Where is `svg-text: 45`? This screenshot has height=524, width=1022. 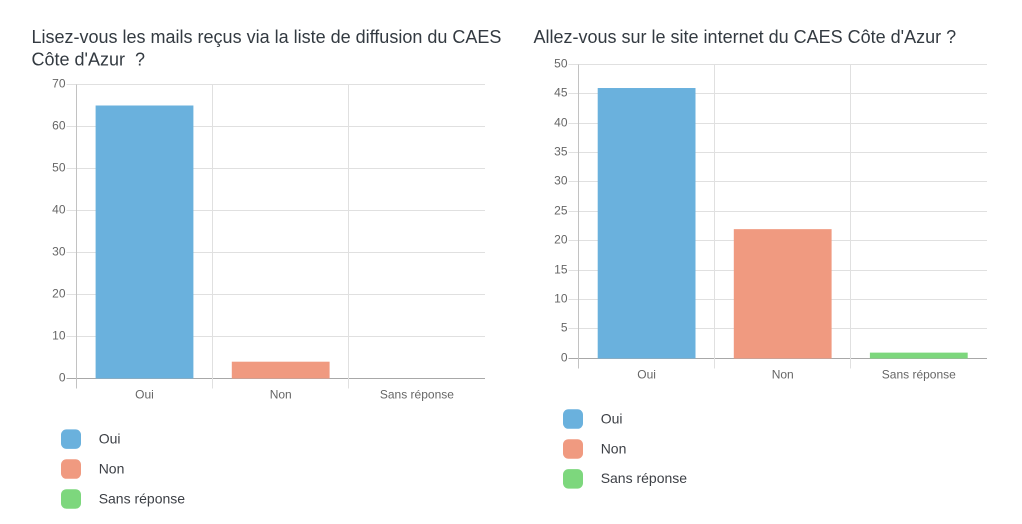
svg-text: 45 is located at coordinates (561, 93).